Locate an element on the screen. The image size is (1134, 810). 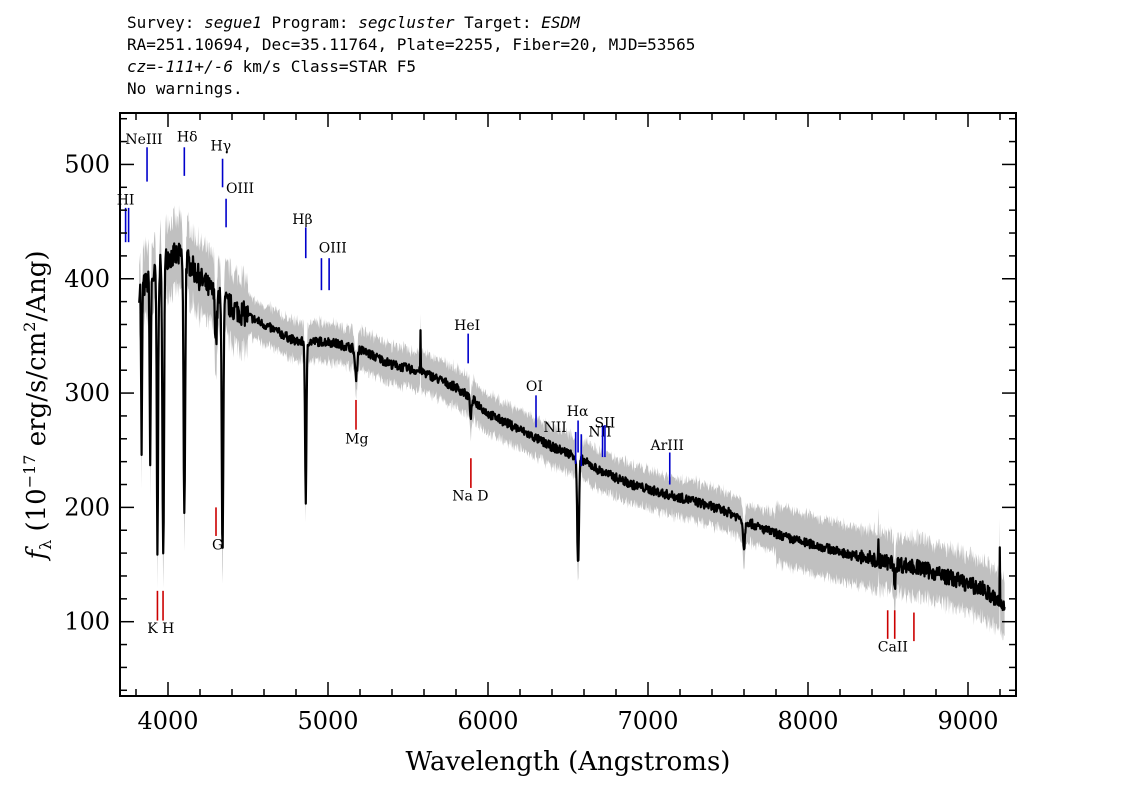
redshift-value: cz=-111+/-6 is located at coordinates (180, 66).